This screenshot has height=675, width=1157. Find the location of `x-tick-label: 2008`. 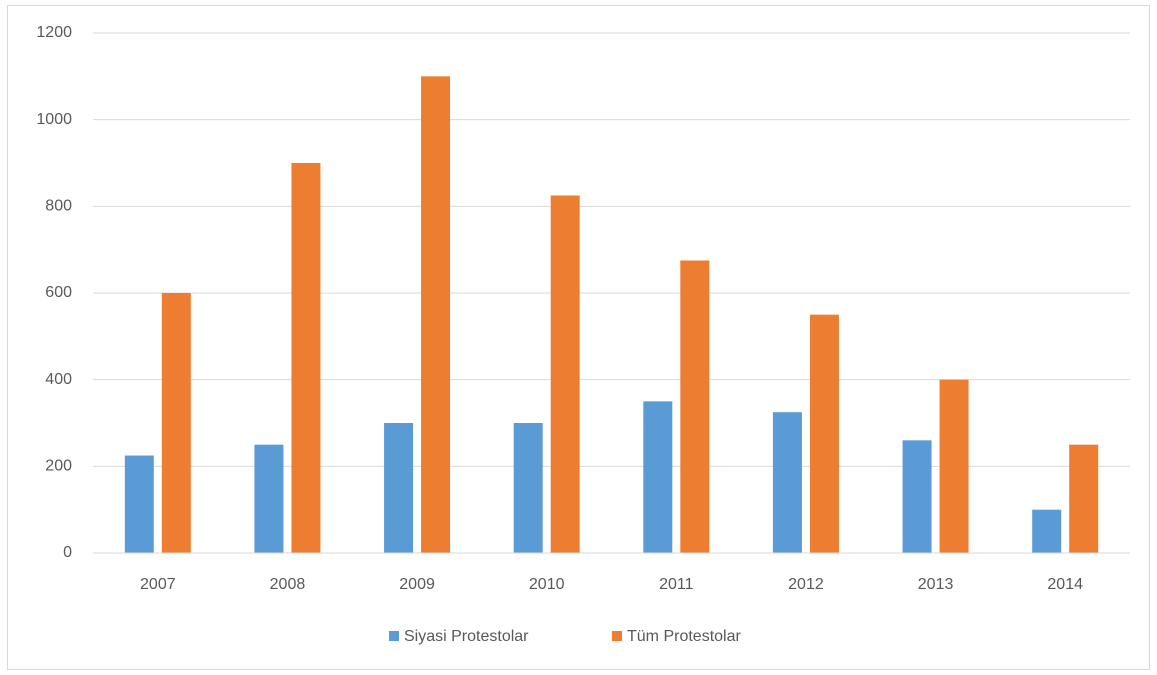

x-tick-label: 2008 is located at coordinates (288, 584).